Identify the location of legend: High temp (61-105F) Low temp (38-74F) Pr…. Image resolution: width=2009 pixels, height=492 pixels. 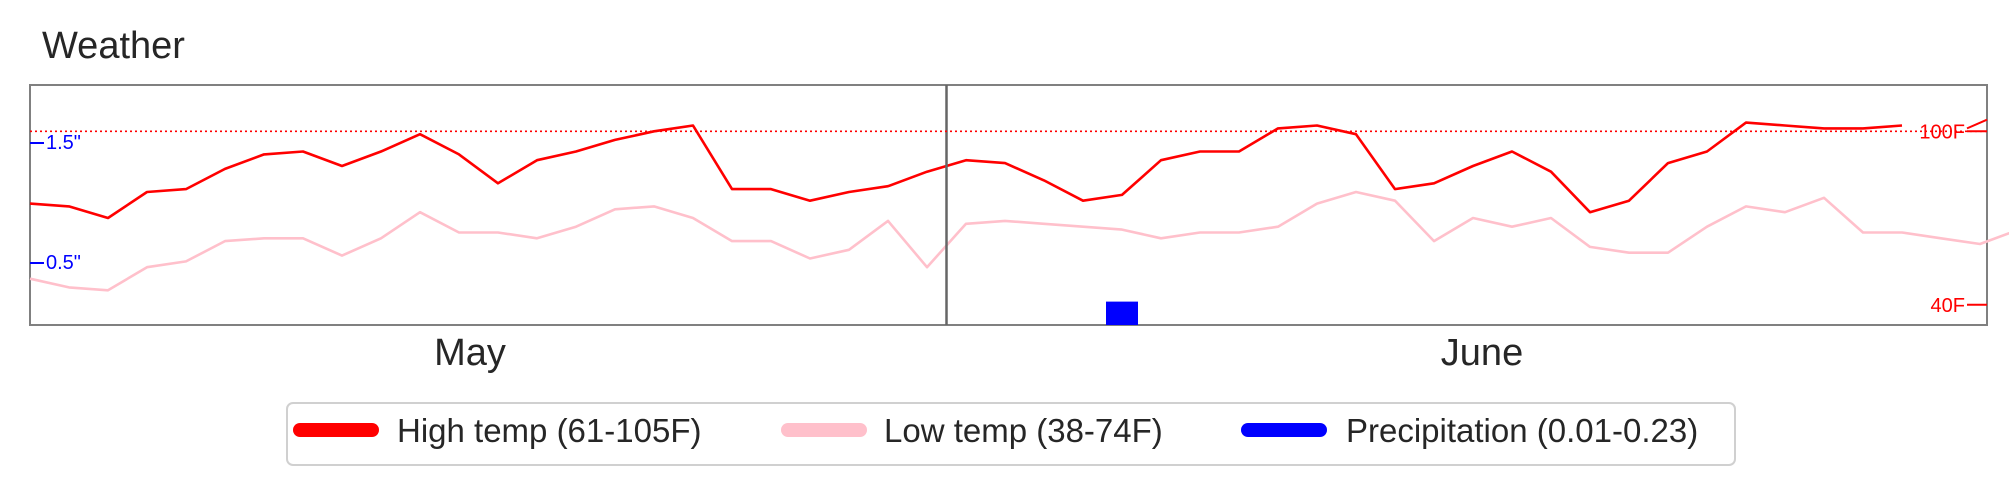
(1011, 434).